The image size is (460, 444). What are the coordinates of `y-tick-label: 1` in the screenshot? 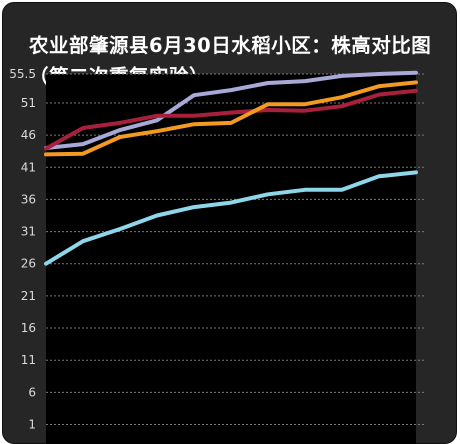 It's located at (32, 425).